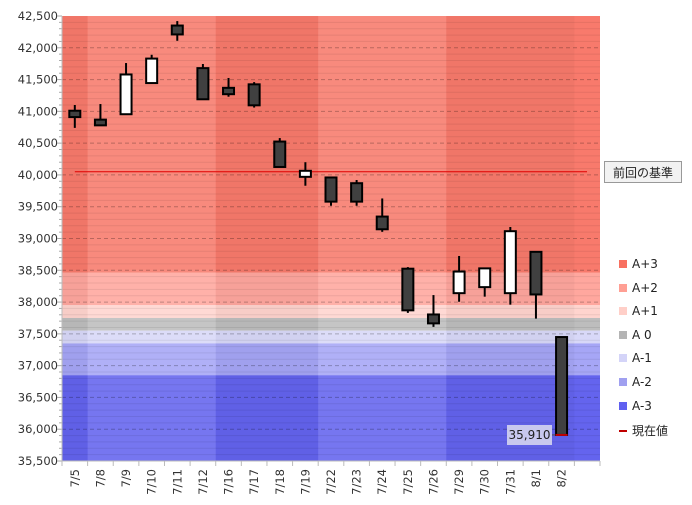  What do you see at coordinates (38, 207) in the screenshot?
I see `y-tick-label: 39,500` at bounding box center [38, 207].